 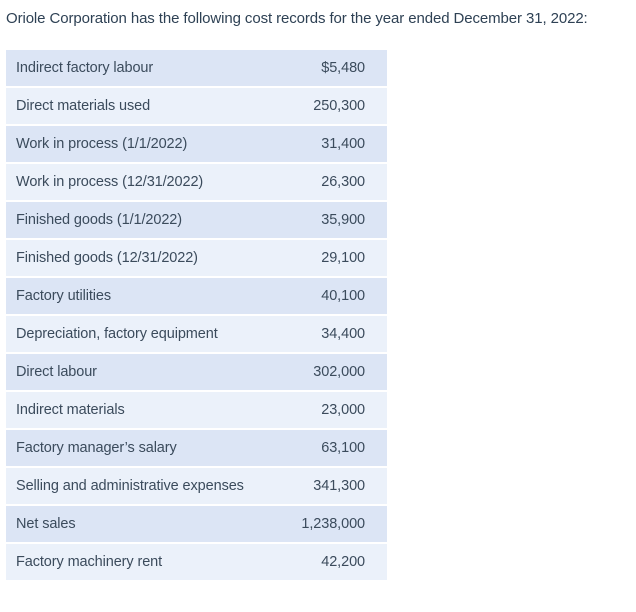 What do you see at coordinates (343, 182) in the screenshot?
I see `row-value: 26,300` at bounding box center [343, 182].